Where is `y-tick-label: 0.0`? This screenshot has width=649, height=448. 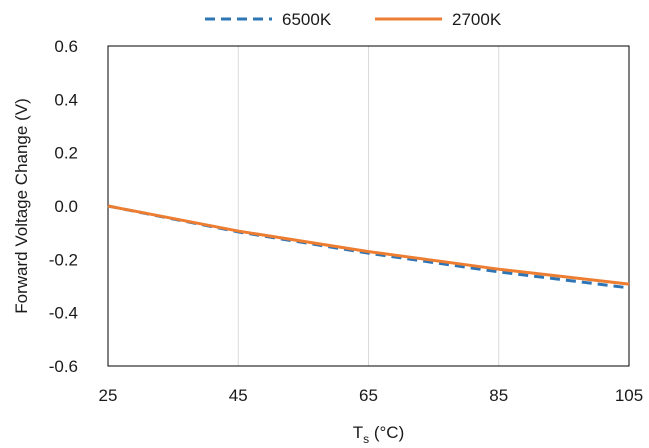
y-tick-label: 0.0 is located at coordinates (66, 206).